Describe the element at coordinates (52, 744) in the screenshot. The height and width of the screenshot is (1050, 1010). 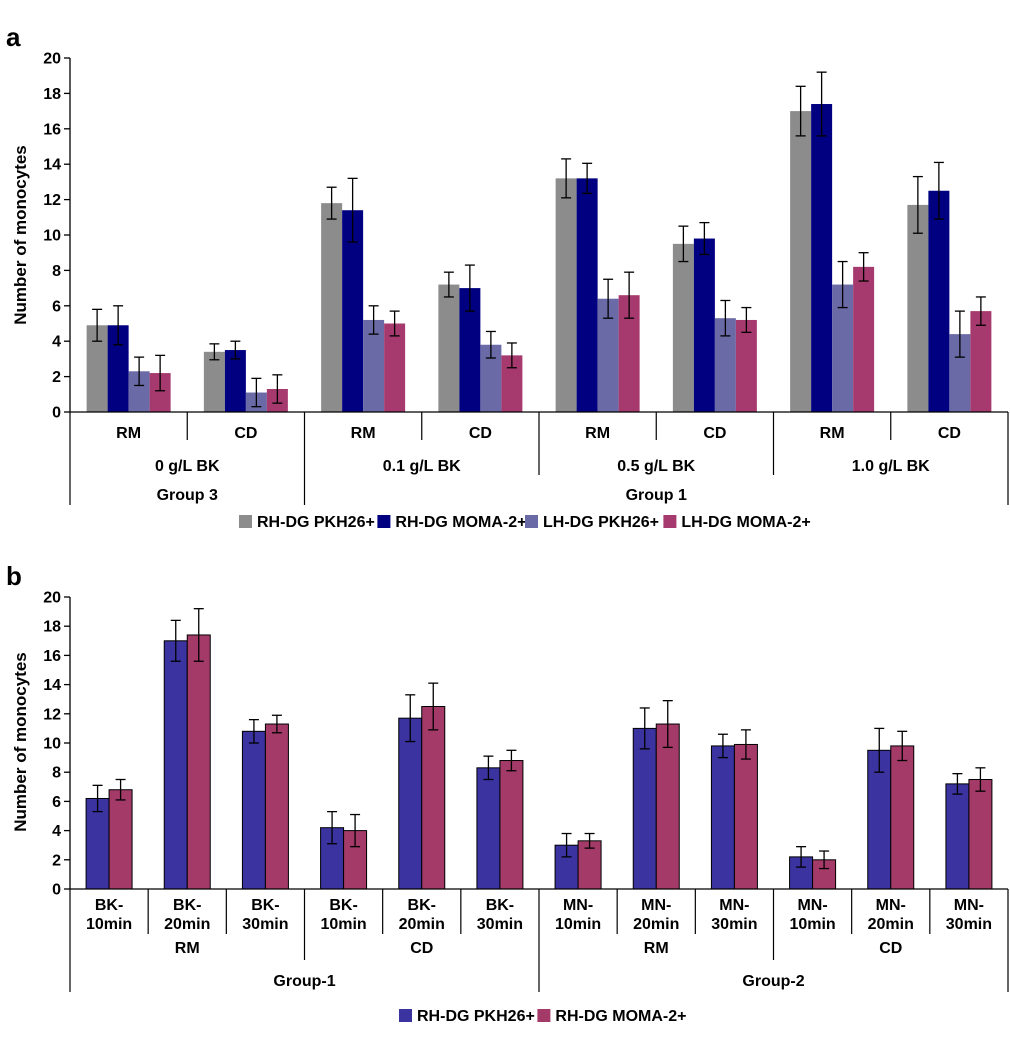
I see `b-y-tick-label: 10` at that location.